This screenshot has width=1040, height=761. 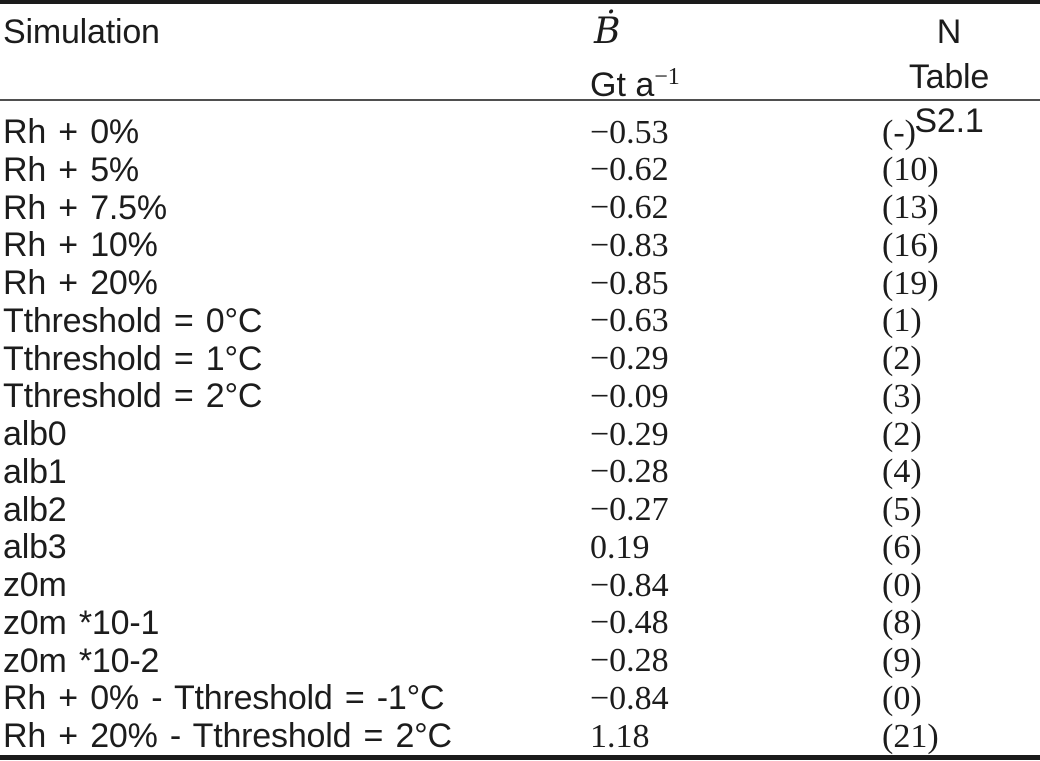 What do you see at coordinates (520, 661) in the screenshot?
I see `table-row: z0m *10-2 −0.28 (9)` at bounding box center [520, 661].